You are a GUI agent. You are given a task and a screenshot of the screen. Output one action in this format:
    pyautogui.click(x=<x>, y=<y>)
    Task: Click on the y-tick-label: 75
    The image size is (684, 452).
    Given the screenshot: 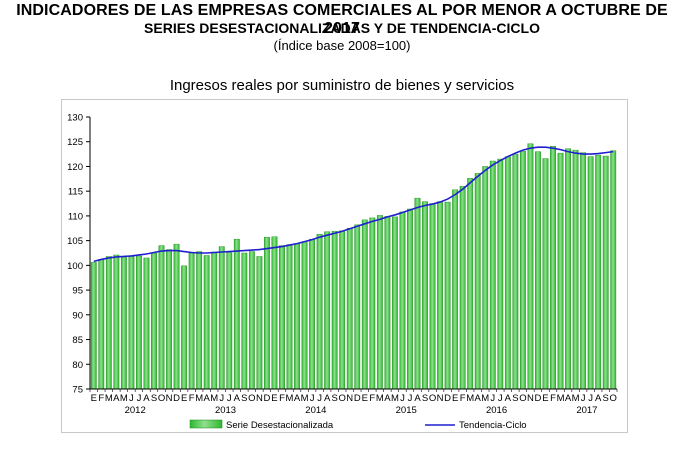 What is the action you would take?
    pyautogui.click(x=77, y=390)
    